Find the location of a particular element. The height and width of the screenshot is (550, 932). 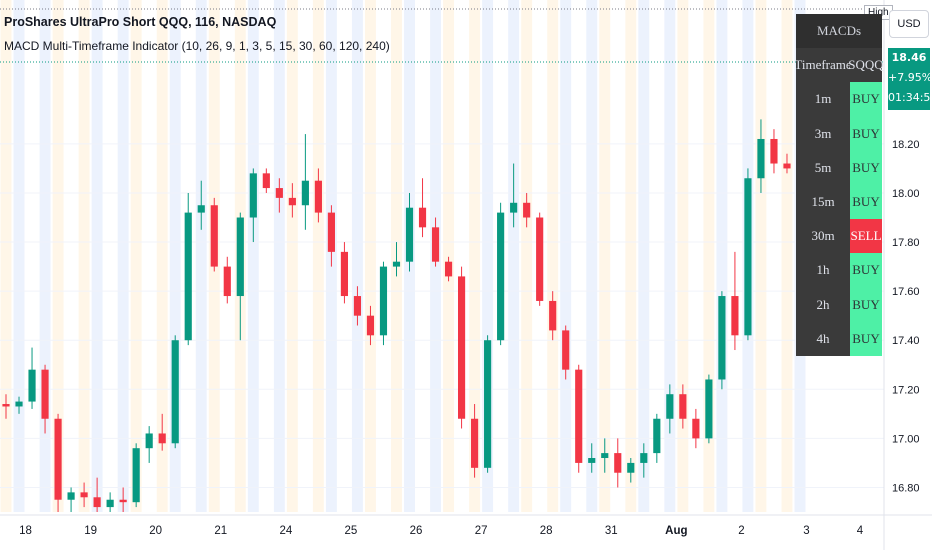

x-tick-label: 20 is located at coordinates (155, 531).